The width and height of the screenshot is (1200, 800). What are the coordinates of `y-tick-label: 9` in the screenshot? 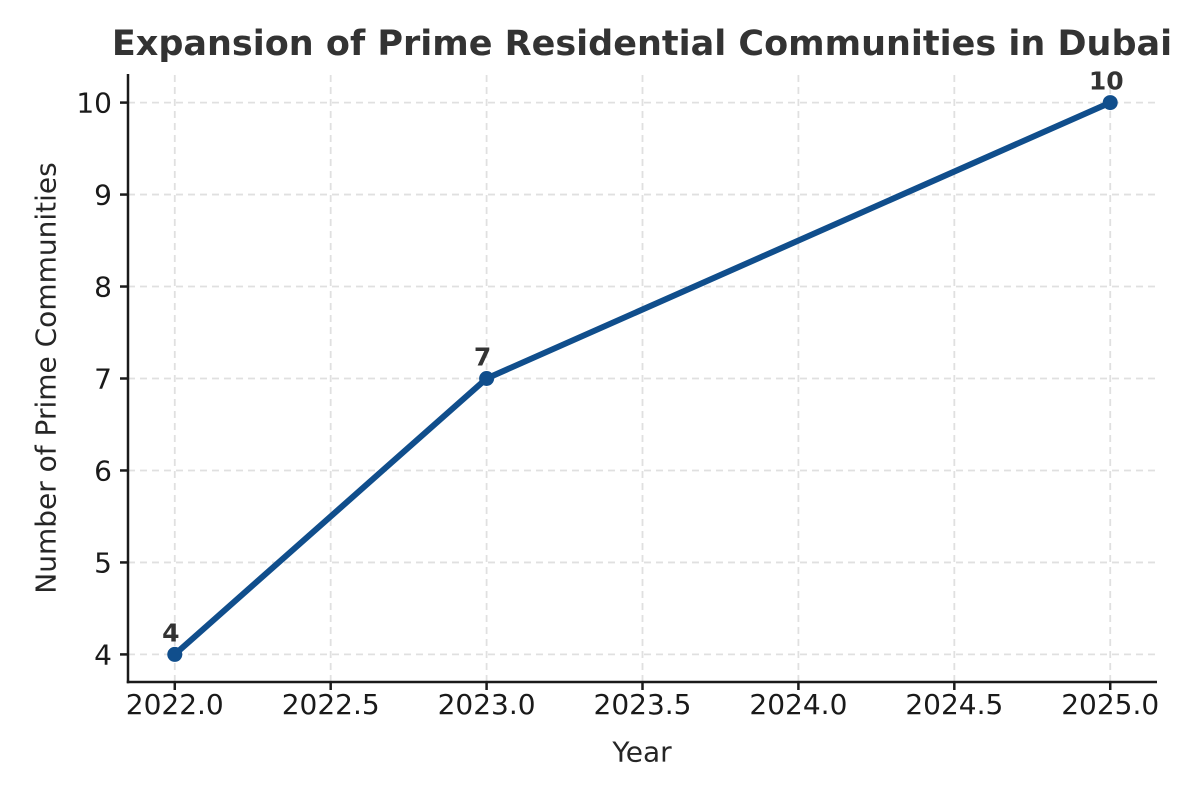 It's located at (103, 195).